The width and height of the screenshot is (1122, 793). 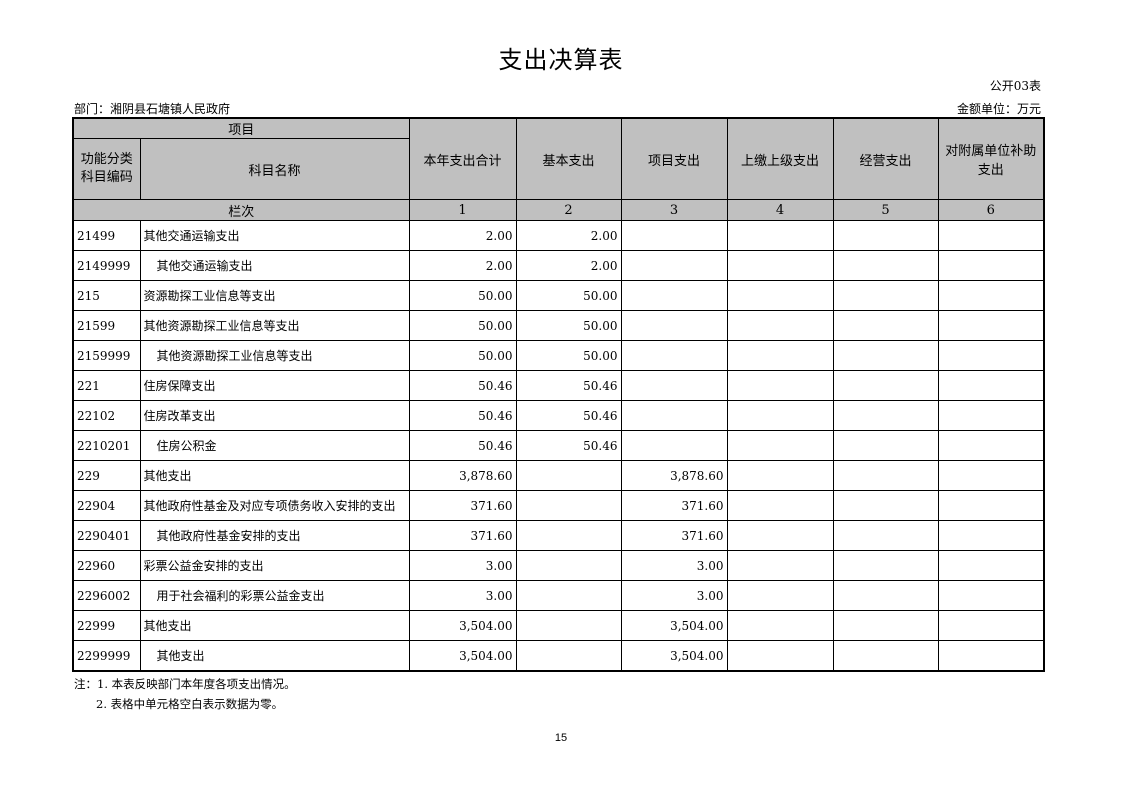 I want to click on table-row: 2299999 其他支出 3,504.00 3,504.00, so click(x=558, y=656).